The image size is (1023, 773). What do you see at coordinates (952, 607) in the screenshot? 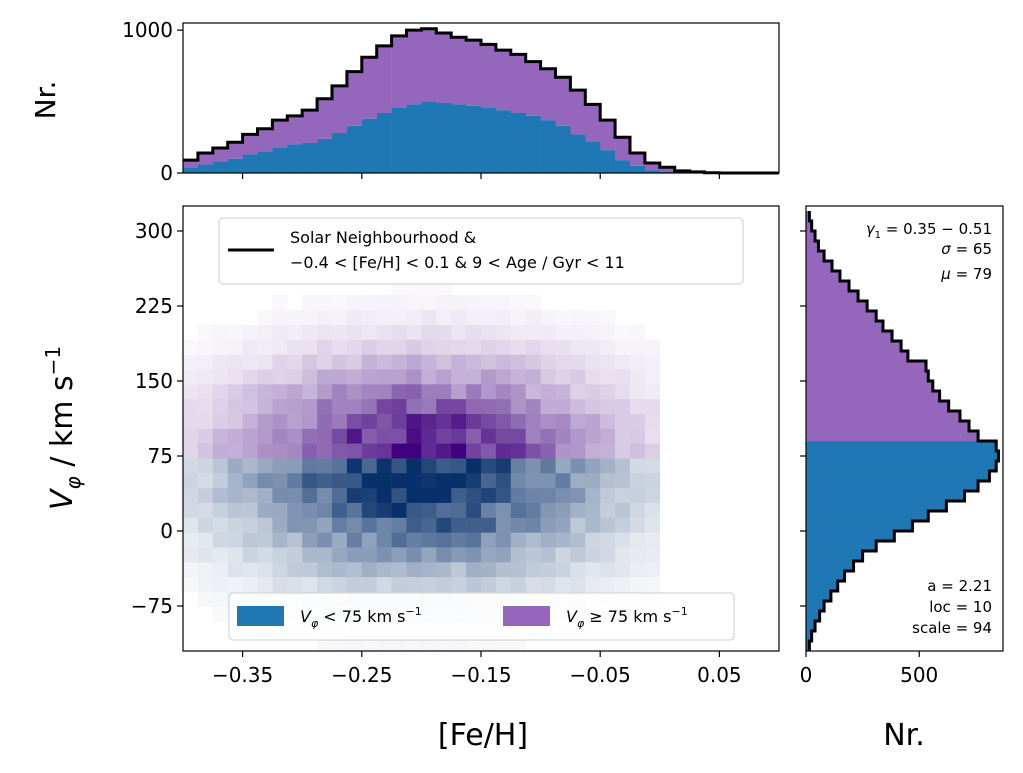
I see `annotation-bottom-right: a = 2.21 loc = 10 scale = 94` at bounding box center [952, 607].